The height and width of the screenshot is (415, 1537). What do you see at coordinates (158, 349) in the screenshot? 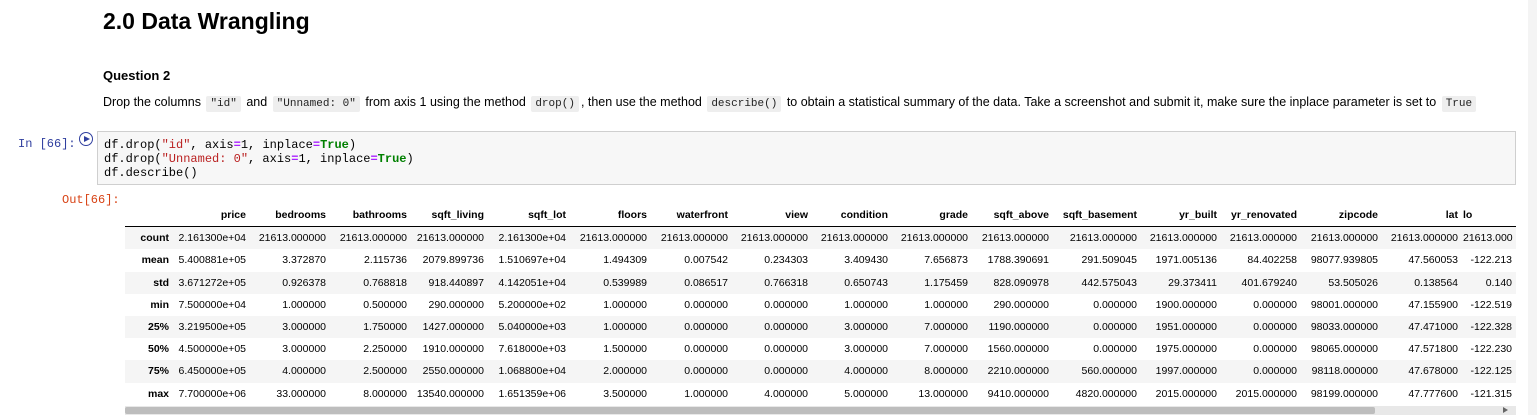
I see `row-label: 50%` at bounding box center [158, 349].